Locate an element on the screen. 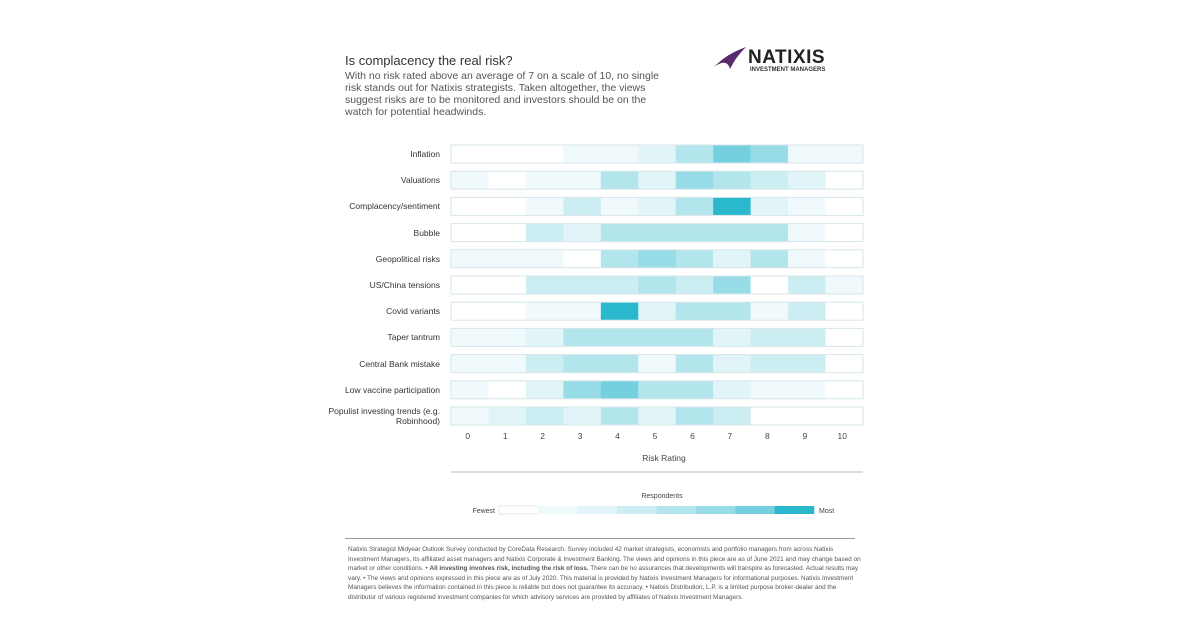 The width and height of the screenshot is (1200, 627). row-label: Bubble is located at coordinates (426, 232).